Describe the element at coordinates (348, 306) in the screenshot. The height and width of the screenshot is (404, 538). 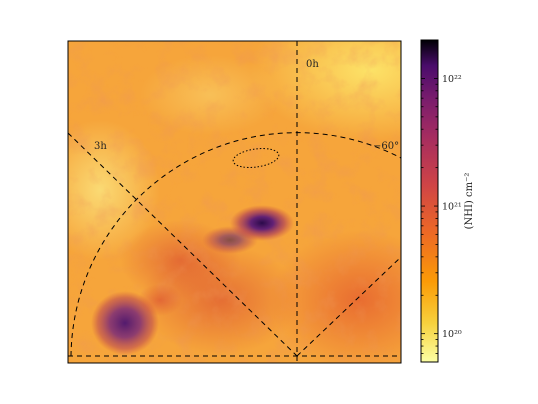
I see `meridian-21h-line` at that location.